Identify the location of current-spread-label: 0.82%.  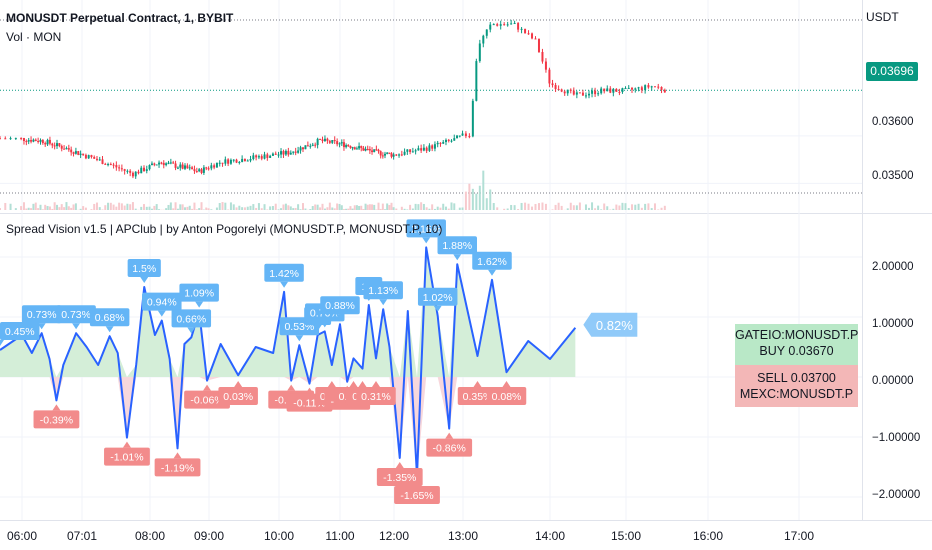
(610, 324).